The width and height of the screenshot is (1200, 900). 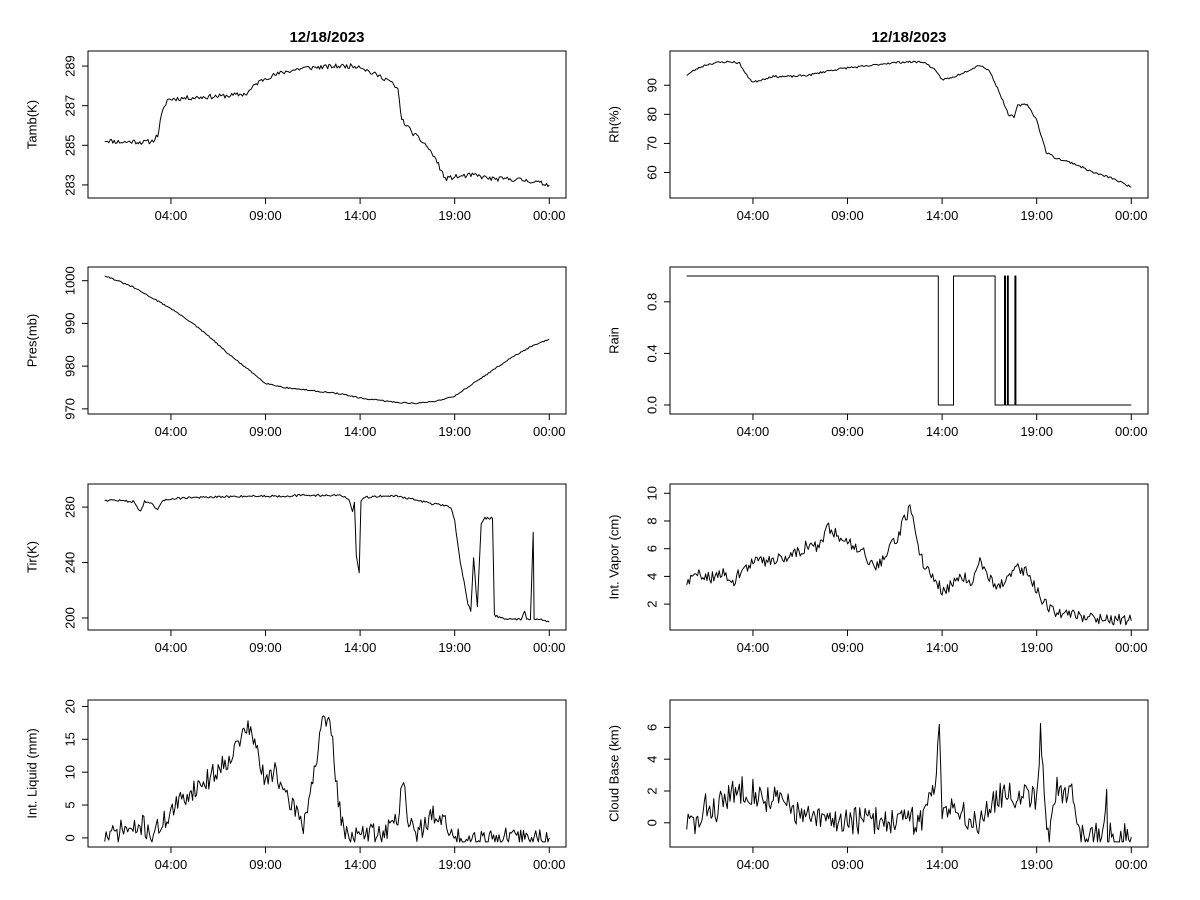 I want to click on series-line-rh, so click(x=909, y=124).